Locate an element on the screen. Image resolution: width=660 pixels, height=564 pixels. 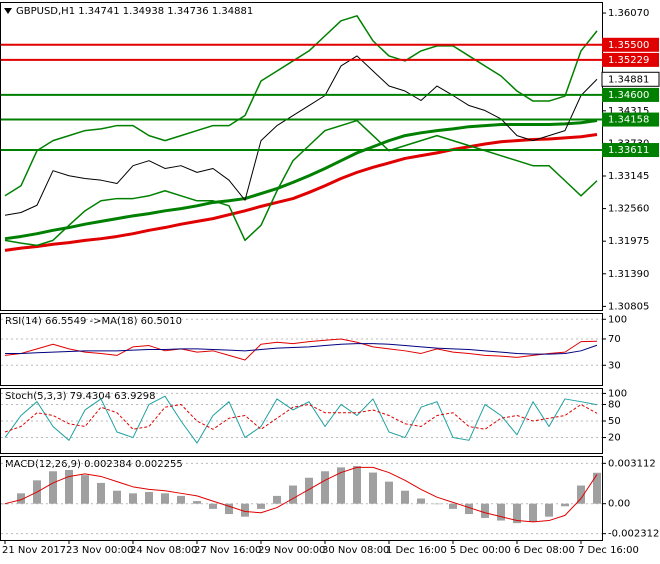
last-price-box is located at coordinates (630, 79).